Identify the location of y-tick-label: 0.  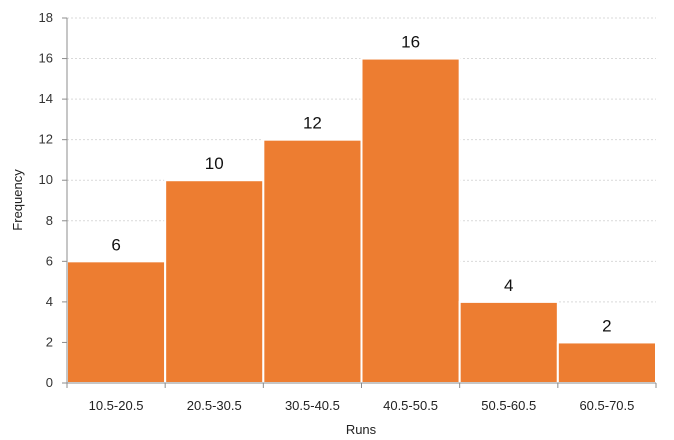
(49, 382).